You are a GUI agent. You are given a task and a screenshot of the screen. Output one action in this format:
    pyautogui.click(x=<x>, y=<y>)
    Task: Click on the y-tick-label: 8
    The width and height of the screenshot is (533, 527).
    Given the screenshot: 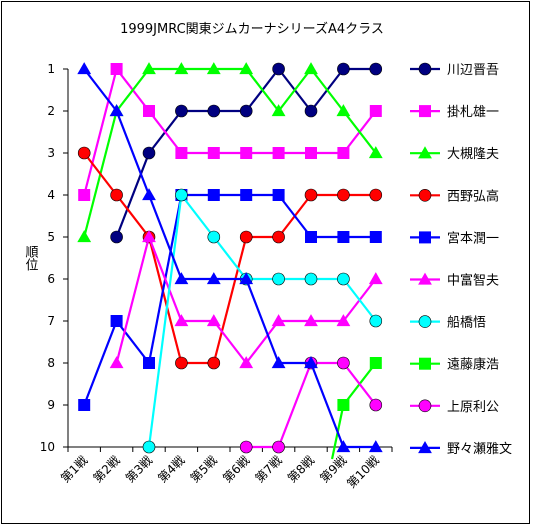 What is the action you would take?
    pyautogui.click(x=51, y=363)
    